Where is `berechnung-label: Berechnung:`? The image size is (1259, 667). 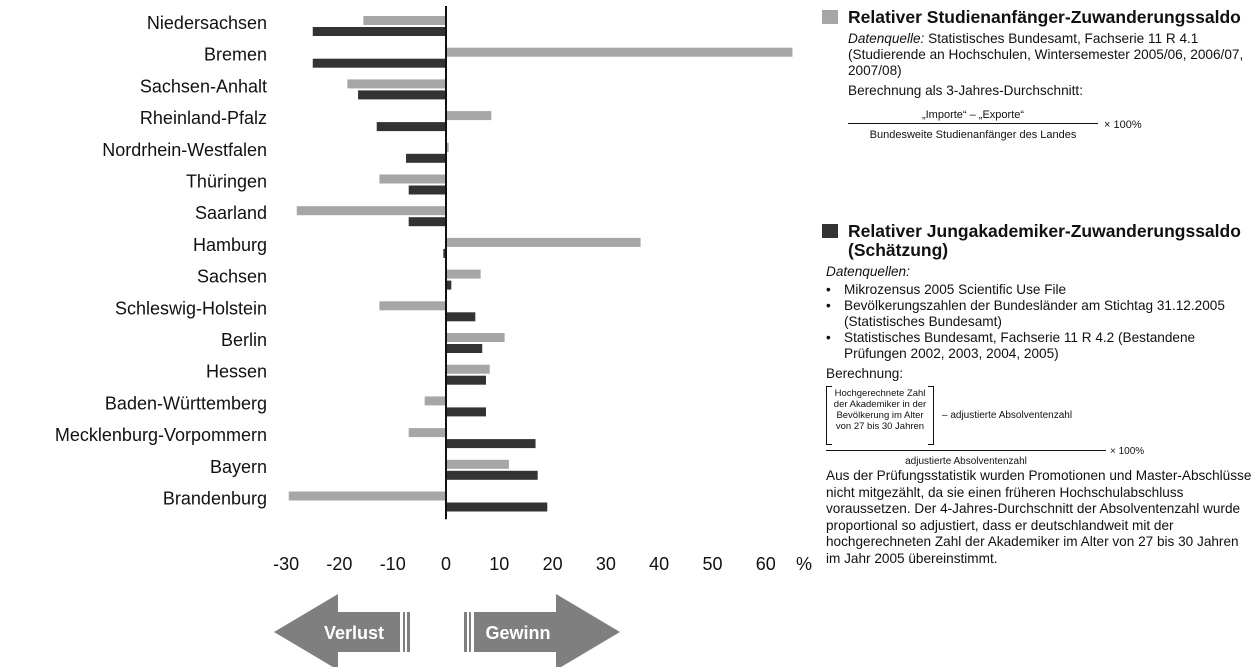 berechnung-label: Berechnung: is located at coordinates (865, 373).